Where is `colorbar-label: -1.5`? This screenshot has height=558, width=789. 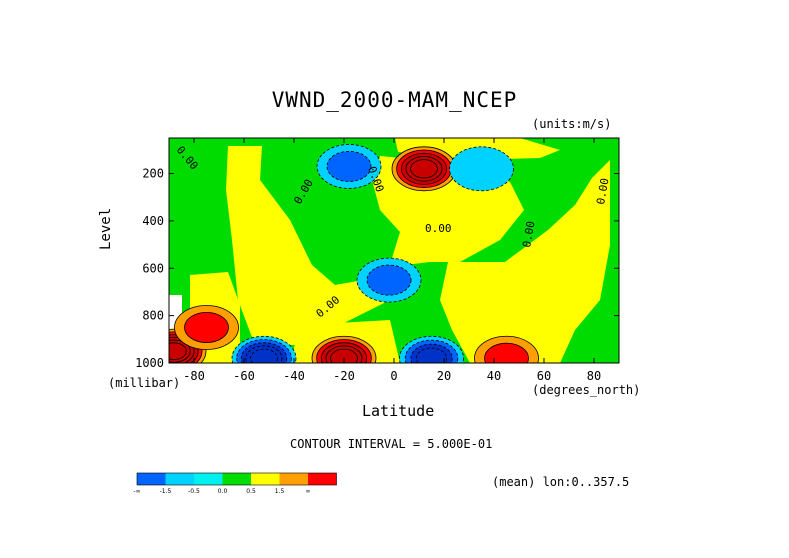 colorbar-label: -1.5 is located at coordinates (166, 491).